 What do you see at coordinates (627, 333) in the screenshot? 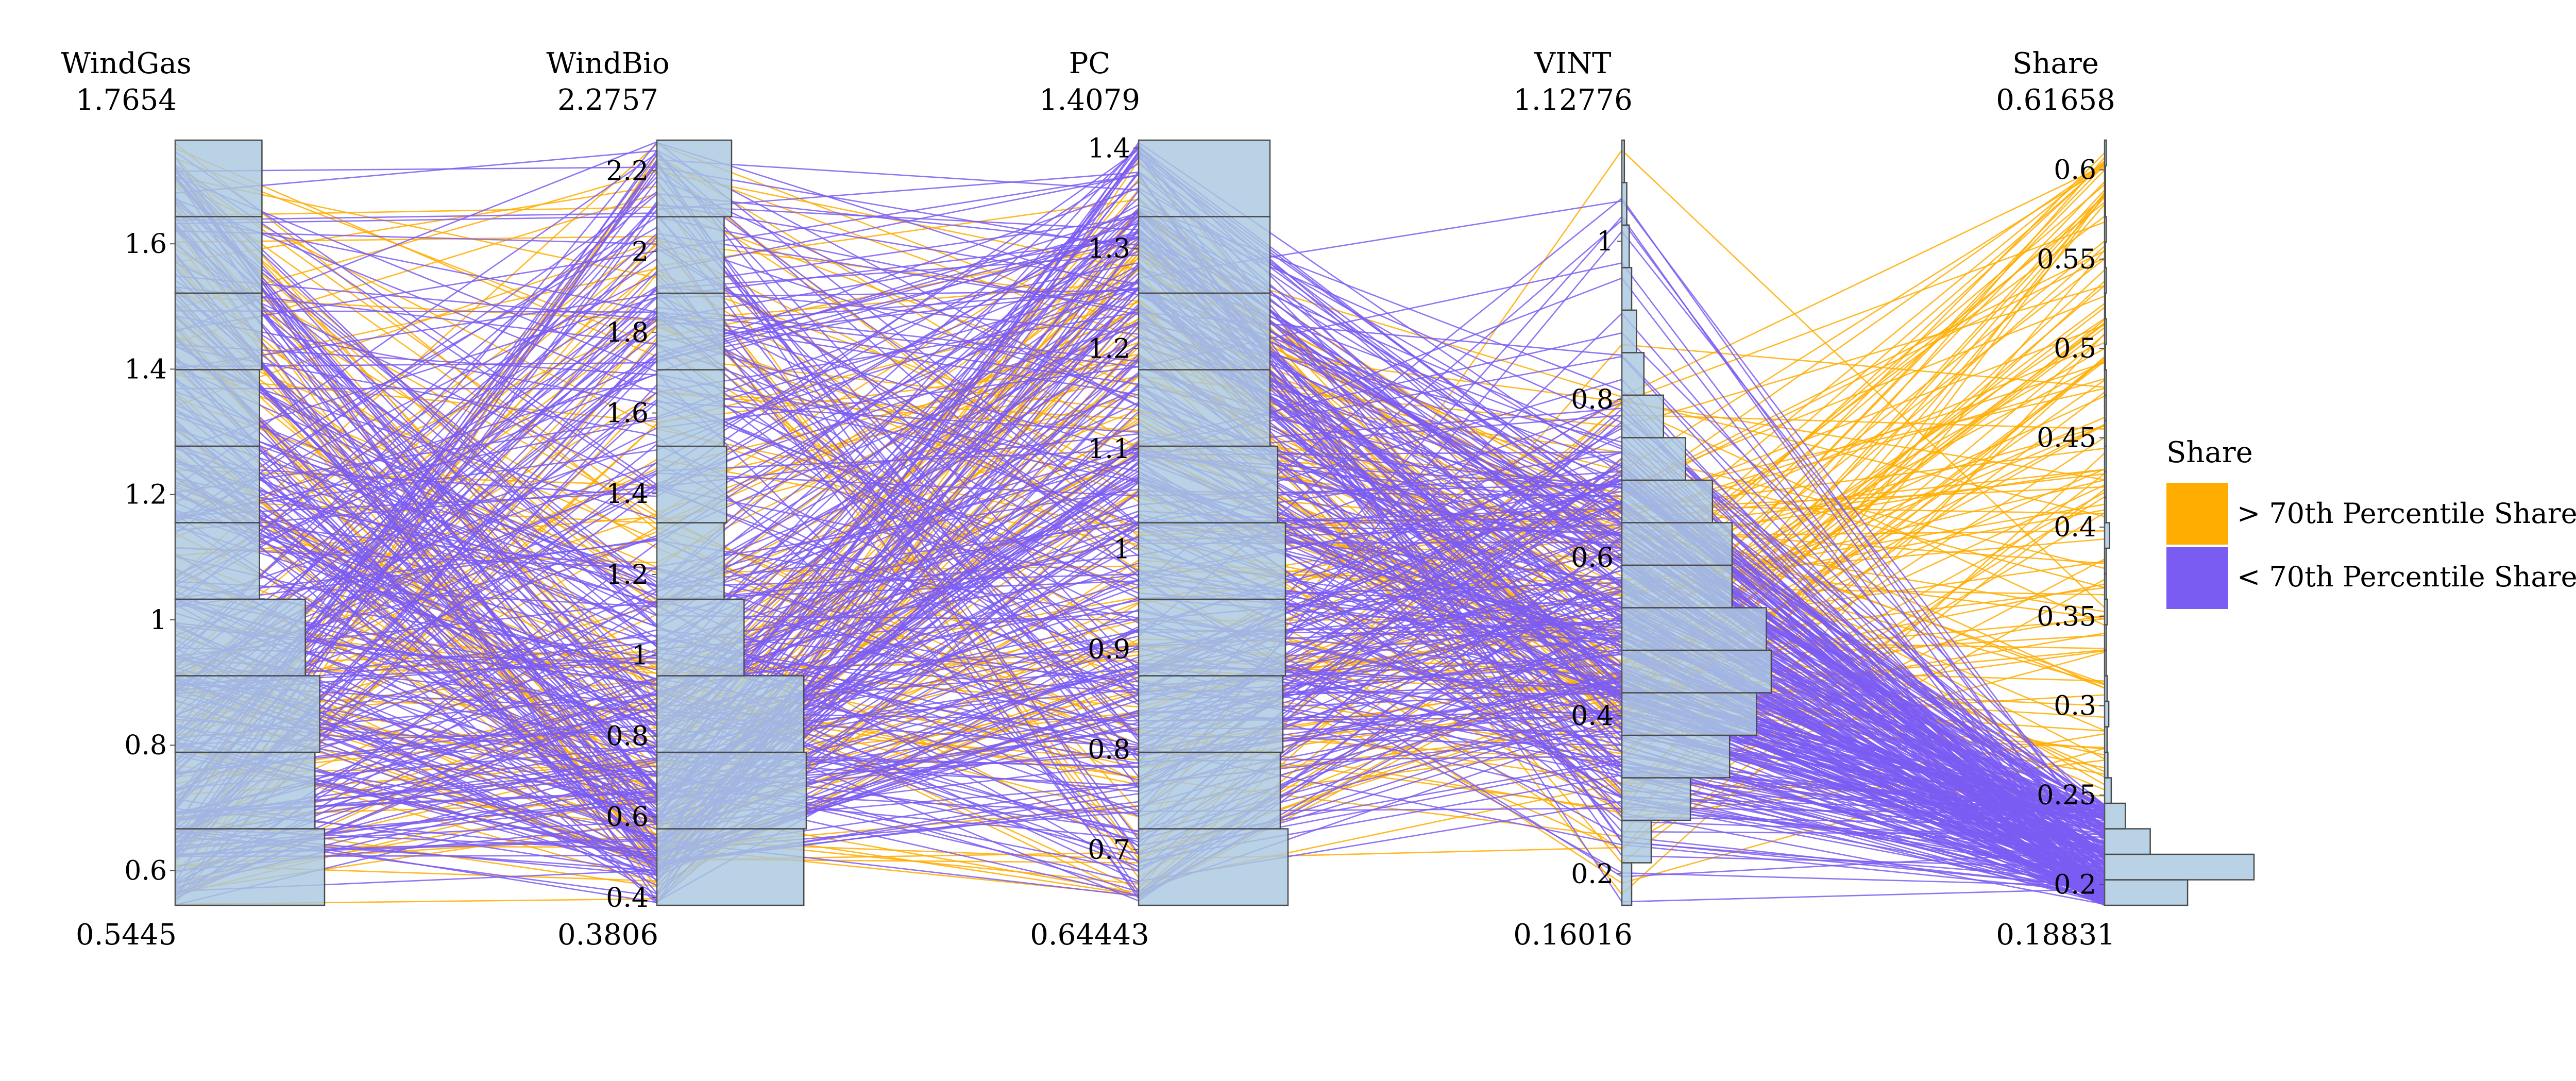
I see `tick-label: 1.8` at bounding box center [627, 333].